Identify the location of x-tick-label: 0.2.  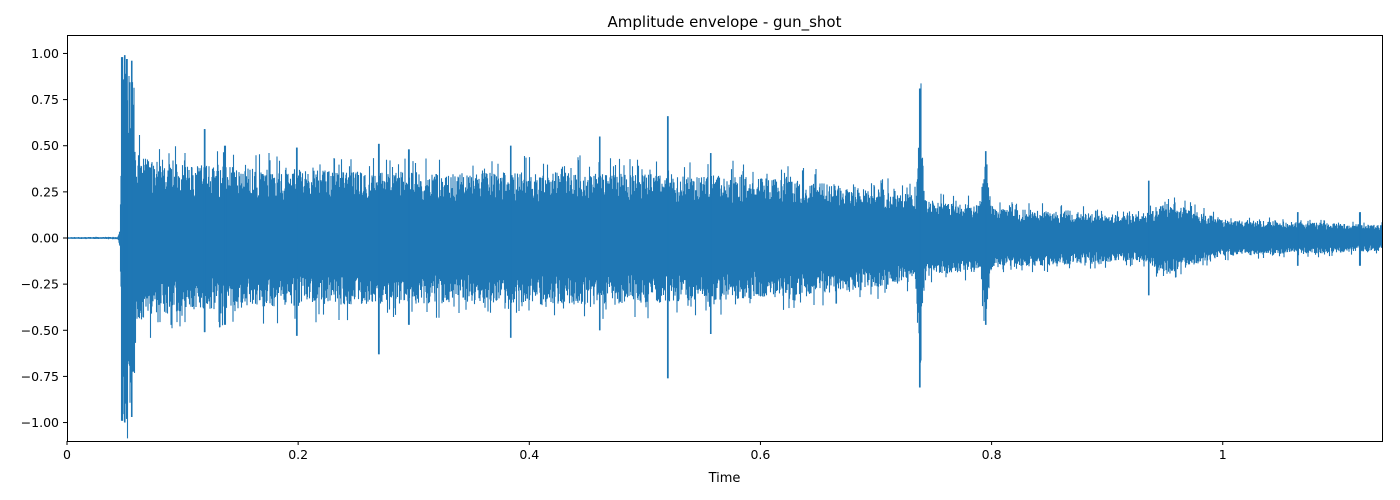
(298, 454).